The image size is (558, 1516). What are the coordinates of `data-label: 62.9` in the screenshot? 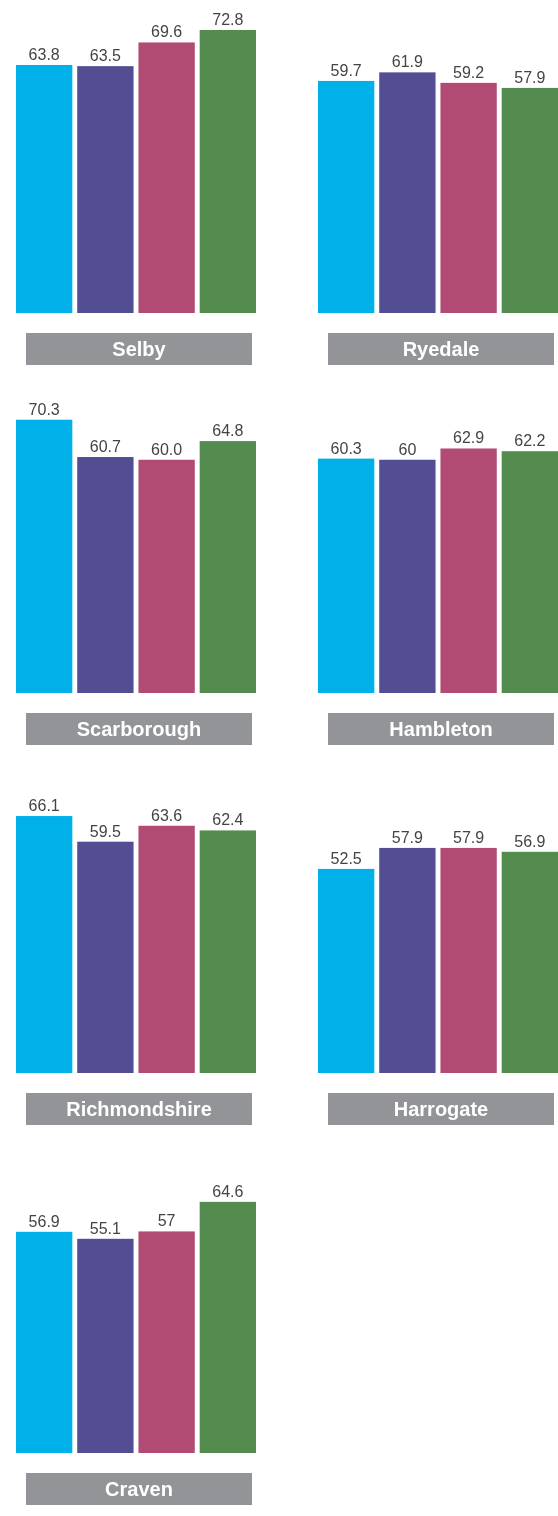 It's located at (469, 438).